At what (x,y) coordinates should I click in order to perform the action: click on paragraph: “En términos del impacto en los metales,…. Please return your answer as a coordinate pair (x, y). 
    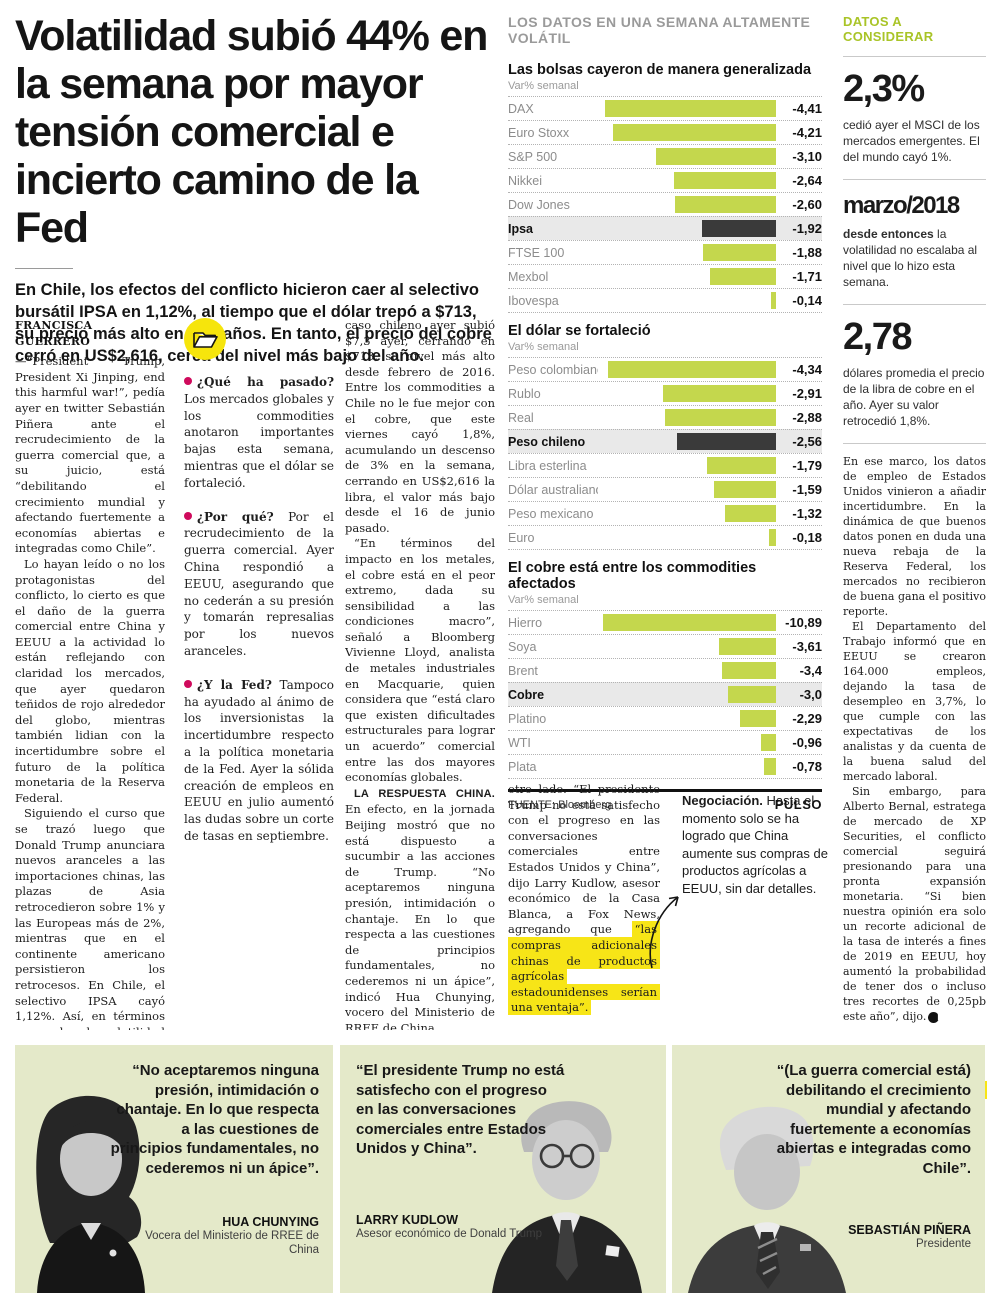
    Looking at the image, I should click on (420, 660).